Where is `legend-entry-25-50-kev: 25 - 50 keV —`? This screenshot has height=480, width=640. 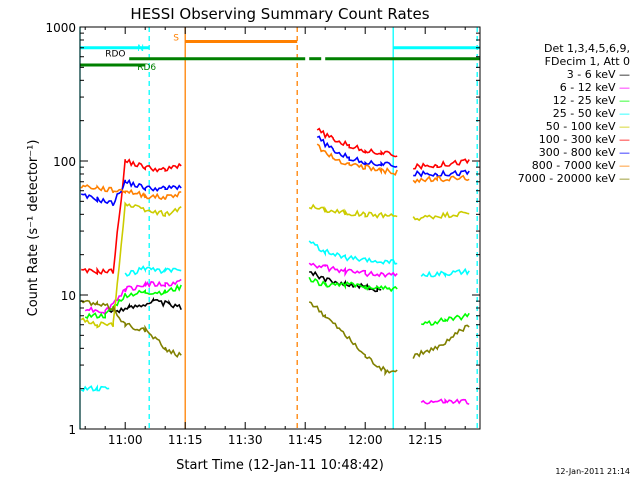 legend-entry-25-50-kev: 25 - 50 keV — is located at coordinates (591, 113).